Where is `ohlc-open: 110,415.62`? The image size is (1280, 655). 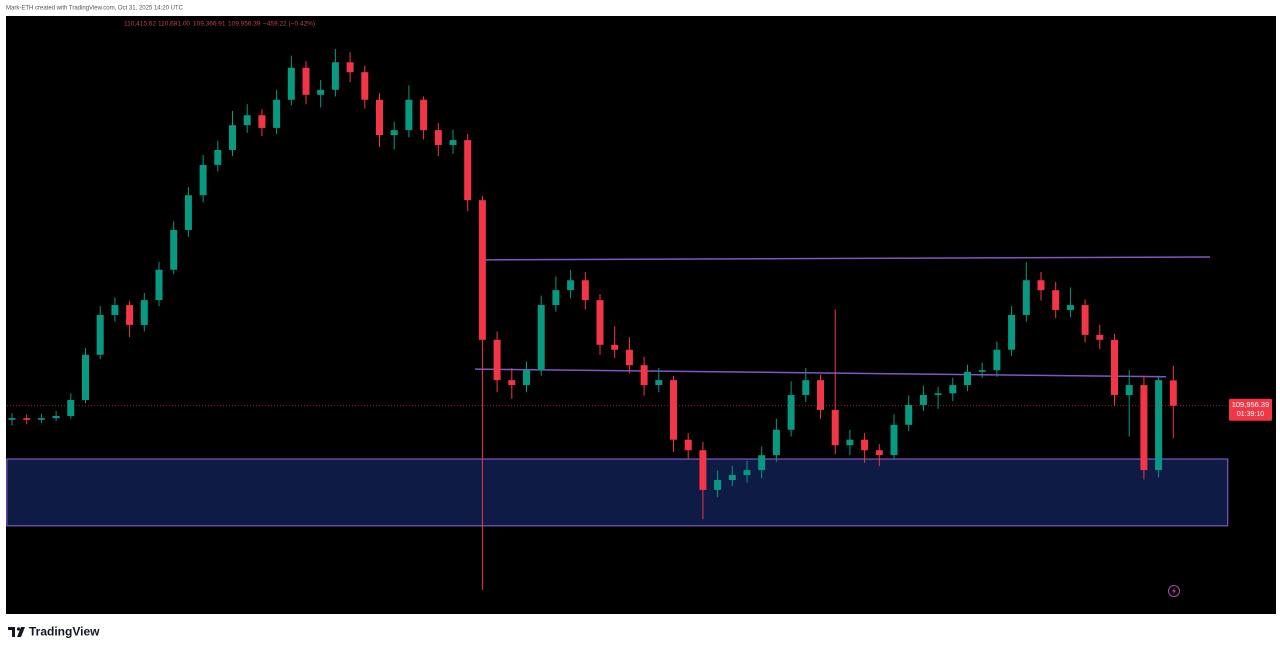
ohlc-open: 110,415.62 is located at coordinates (140, 24).